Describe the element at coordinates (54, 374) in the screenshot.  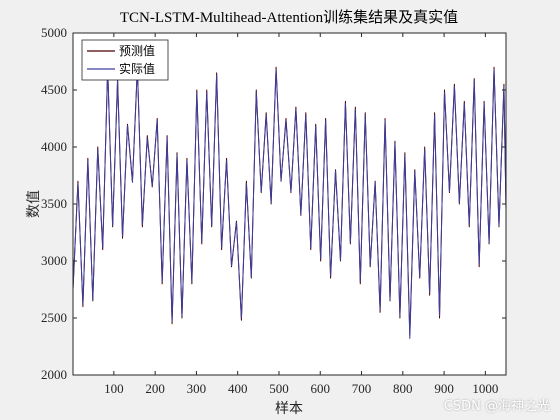
I see `y-tick-label: 2000` at that location.